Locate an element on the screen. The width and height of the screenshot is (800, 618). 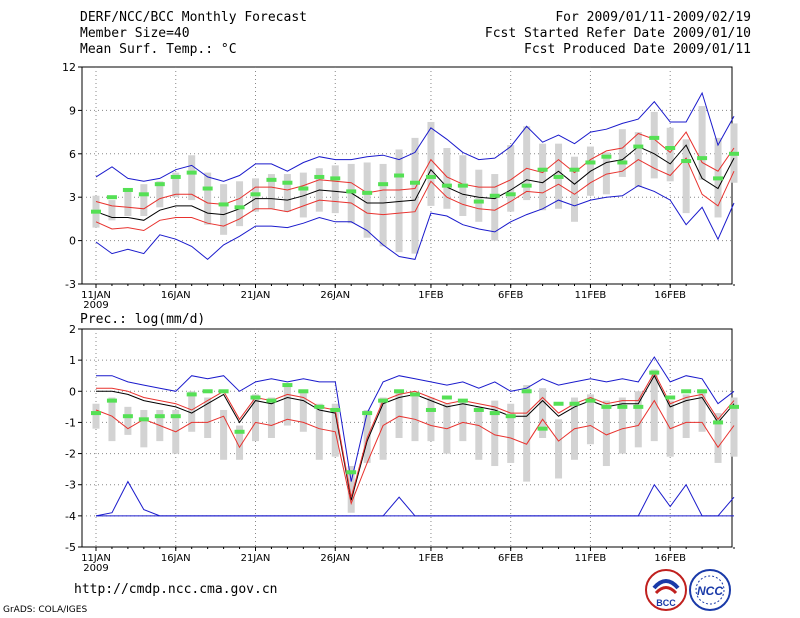
y-tick-label: -3 is located at coordinates (70, 284).